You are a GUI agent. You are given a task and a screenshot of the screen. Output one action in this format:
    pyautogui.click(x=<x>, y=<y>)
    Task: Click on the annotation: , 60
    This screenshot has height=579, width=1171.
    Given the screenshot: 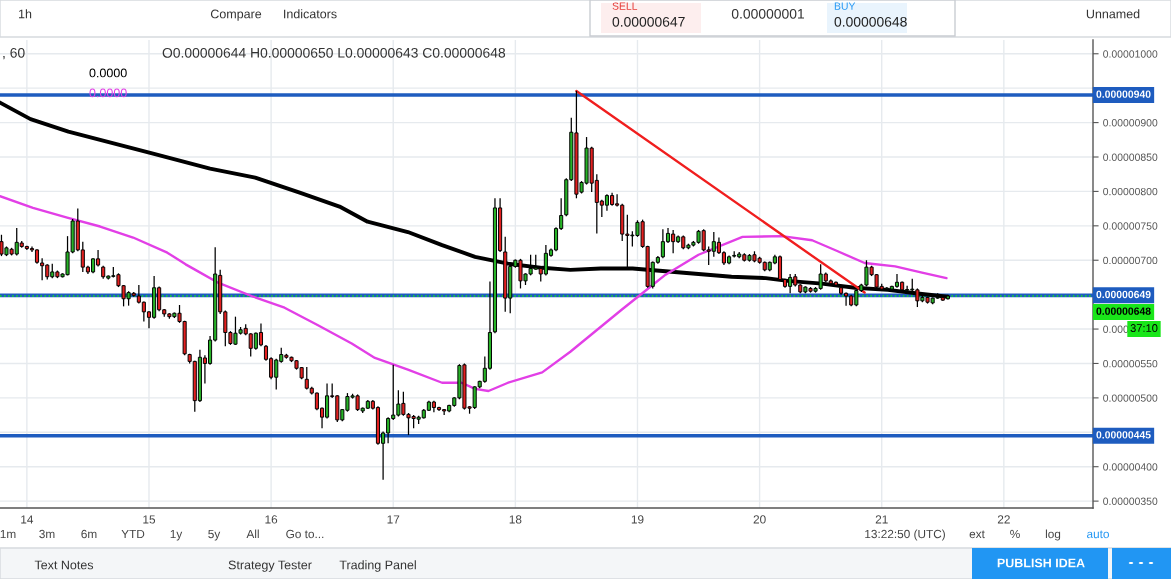 What is the action you would take?
    pyautogui.click(x=14, y=53)
    